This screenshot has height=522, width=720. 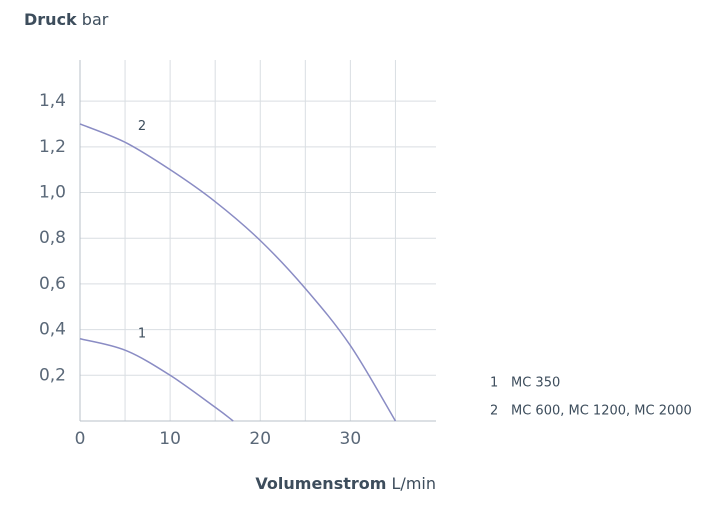 What do you see at coordinates (142, 126) in the screenshot?
I see `curve-label: 2` at bounding box center [142, 126].